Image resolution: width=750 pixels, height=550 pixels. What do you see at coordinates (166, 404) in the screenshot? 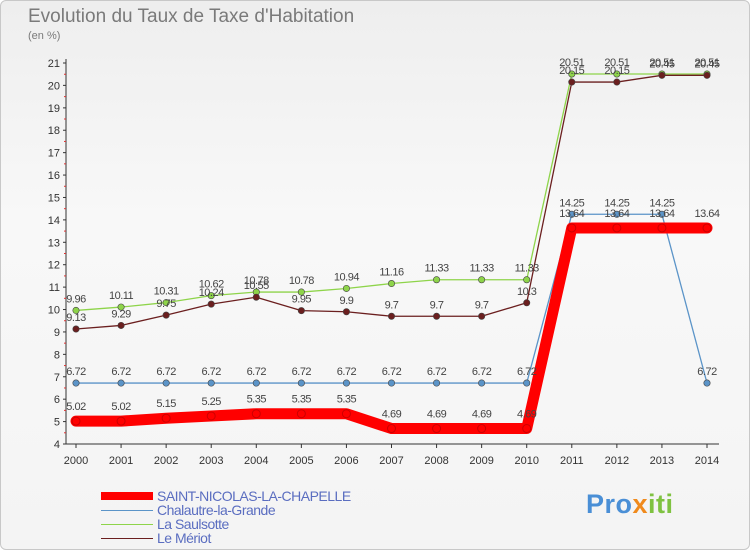
I see `data-label-0: 5.15` at bounding box center [166, 404].